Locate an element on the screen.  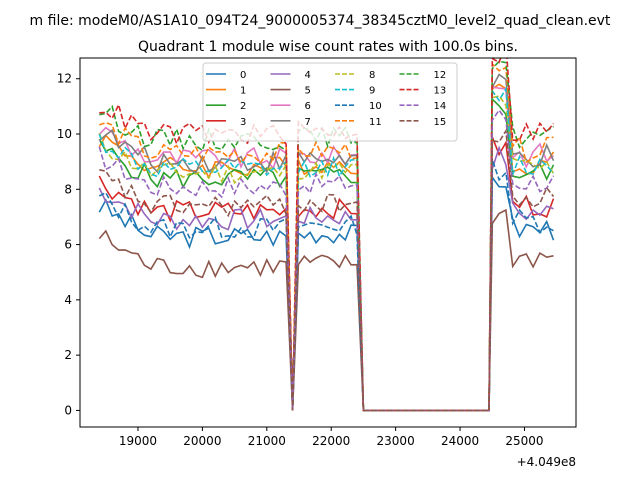
y-axis: 0 2 4 6 8 10 12 is located at coordinates (68, 244).